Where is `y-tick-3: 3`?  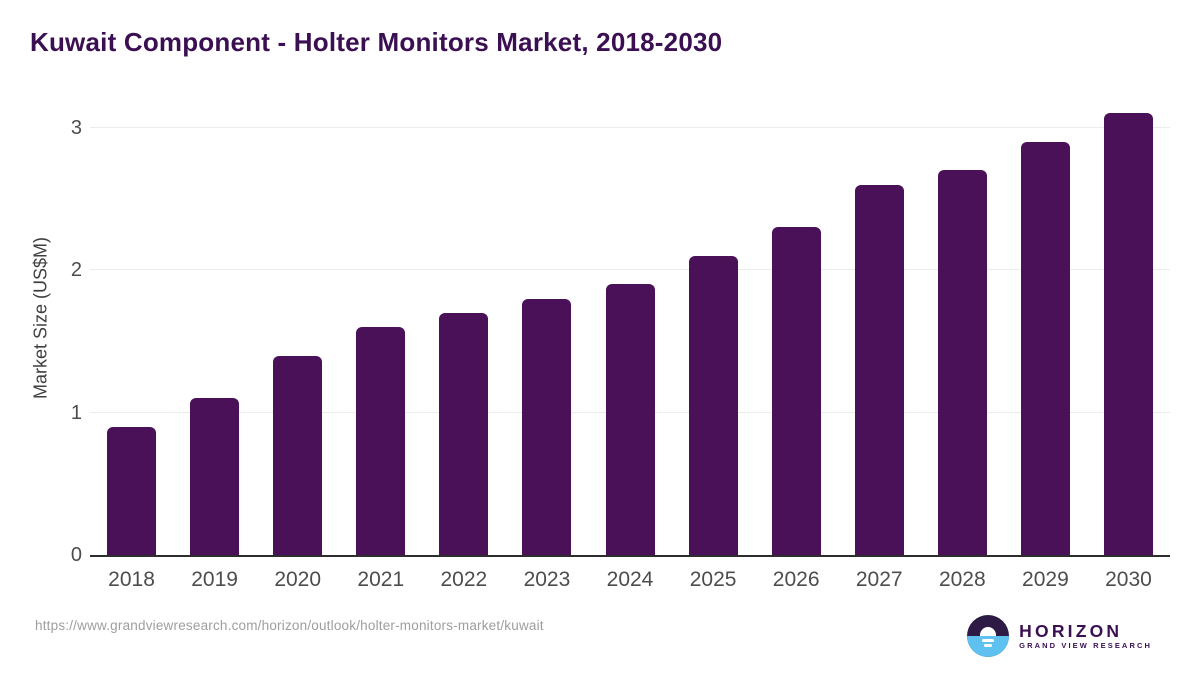 y-tick-3: 3 is located at coordinates (76, 127).